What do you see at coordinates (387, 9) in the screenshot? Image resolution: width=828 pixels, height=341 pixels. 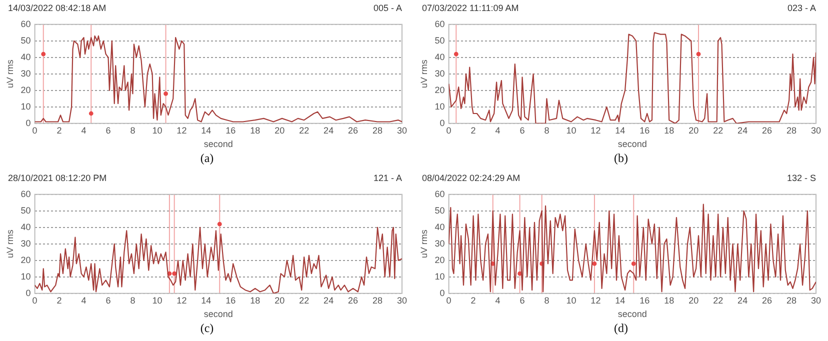 I see `chart-subtitle: 005 - A` at bounding box center [387, 9].